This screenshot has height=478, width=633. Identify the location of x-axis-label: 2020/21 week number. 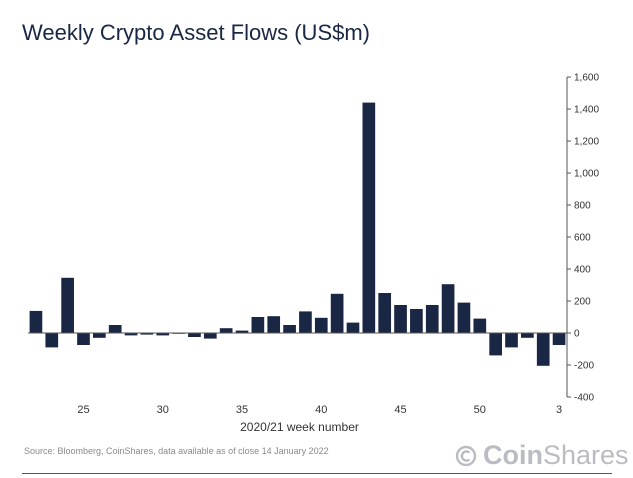
(299, 427).